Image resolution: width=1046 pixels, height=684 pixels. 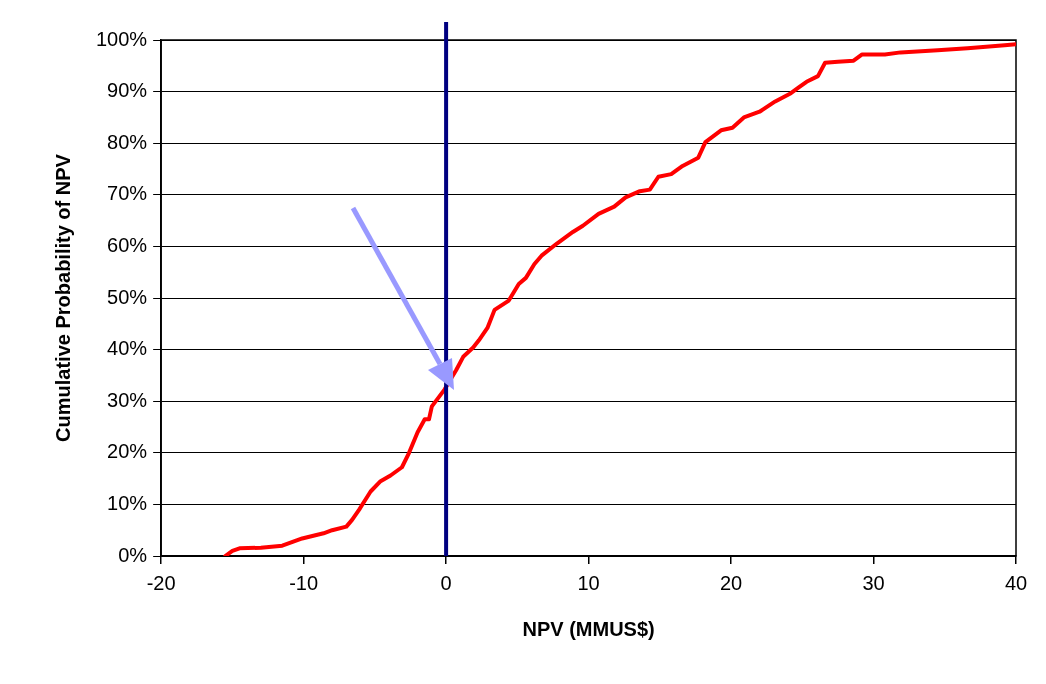 I want to click on x-tick-label: -20, so click(x=161, y=582).